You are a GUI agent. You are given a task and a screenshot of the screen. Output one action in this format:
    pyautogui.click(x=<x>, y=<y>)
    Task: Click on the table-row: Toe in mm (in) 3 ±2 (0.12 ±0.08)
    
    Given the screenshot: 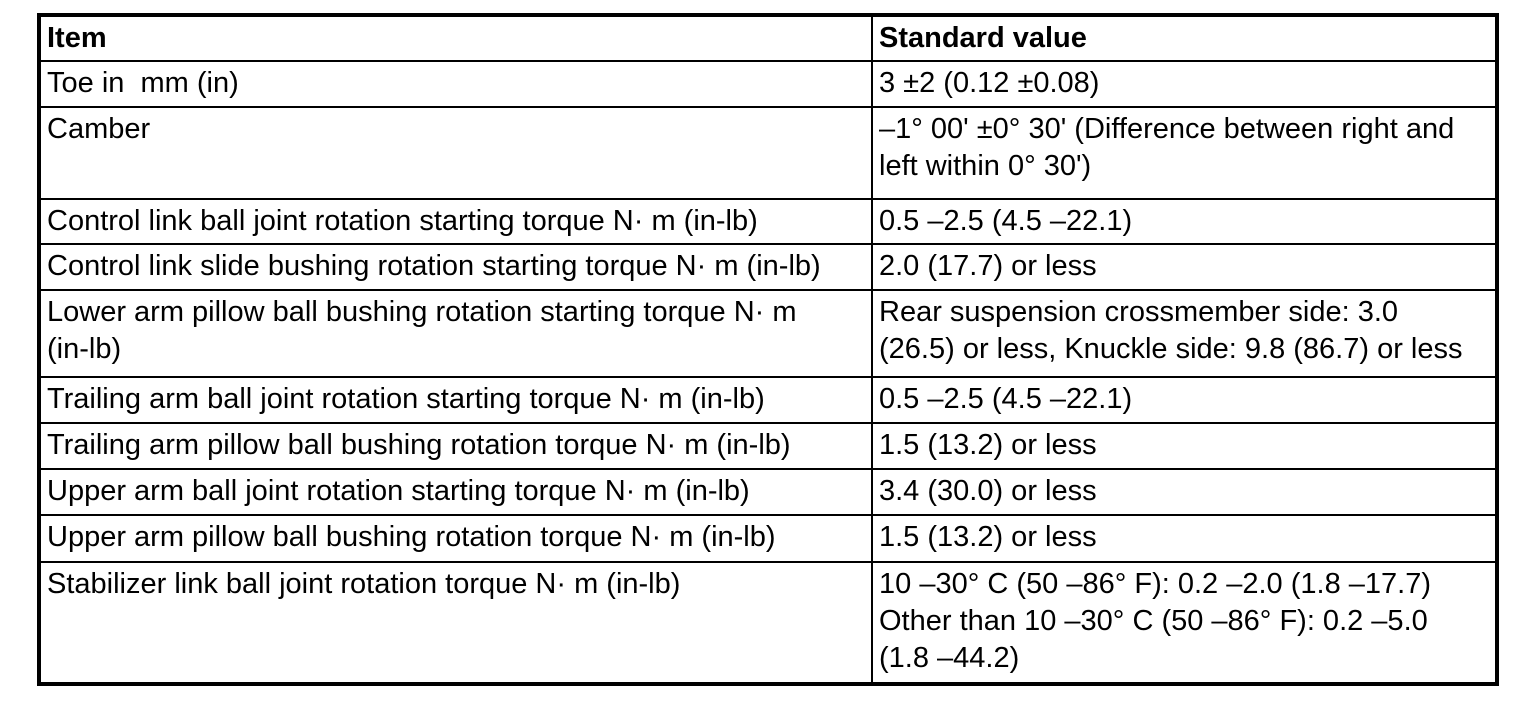 What is the action you would take?
    pyautogui.click(x=768, y=84)
    